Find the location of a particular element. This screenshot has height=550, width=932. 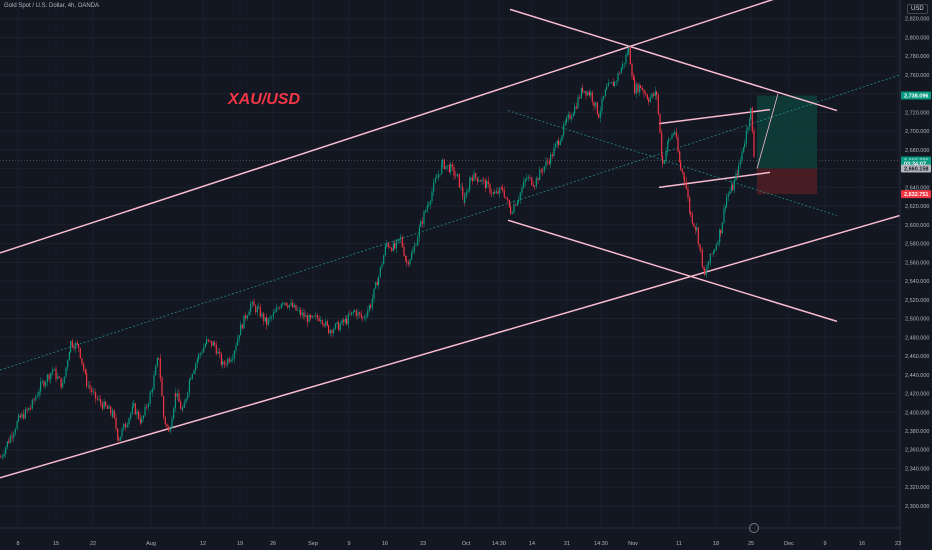

price-tick-label: 2,300.000 is located at coordinates (917, 507).